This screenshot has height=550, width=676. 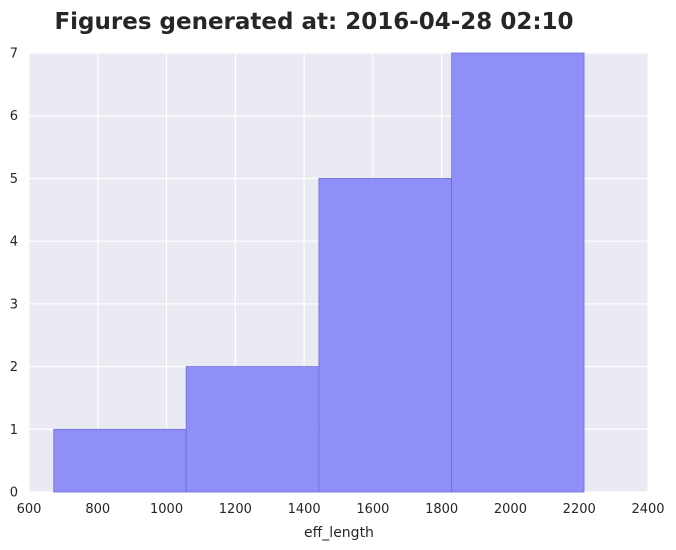 I want to click on x-tick-label: 1800, so click(x=441, y=509).